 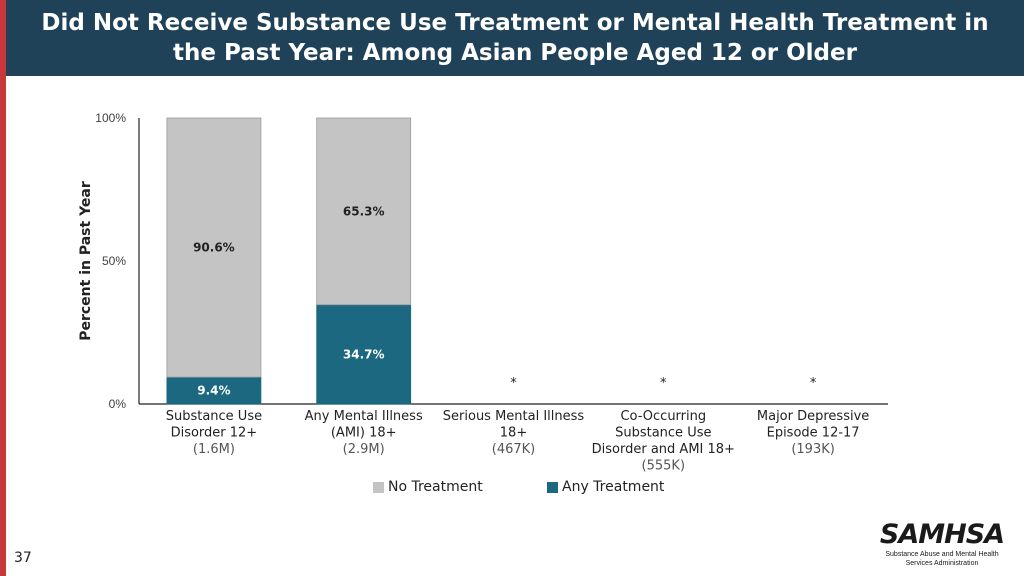 I want to click on x-category-label: Serious Mental Illness, so click(x=514, y=416).